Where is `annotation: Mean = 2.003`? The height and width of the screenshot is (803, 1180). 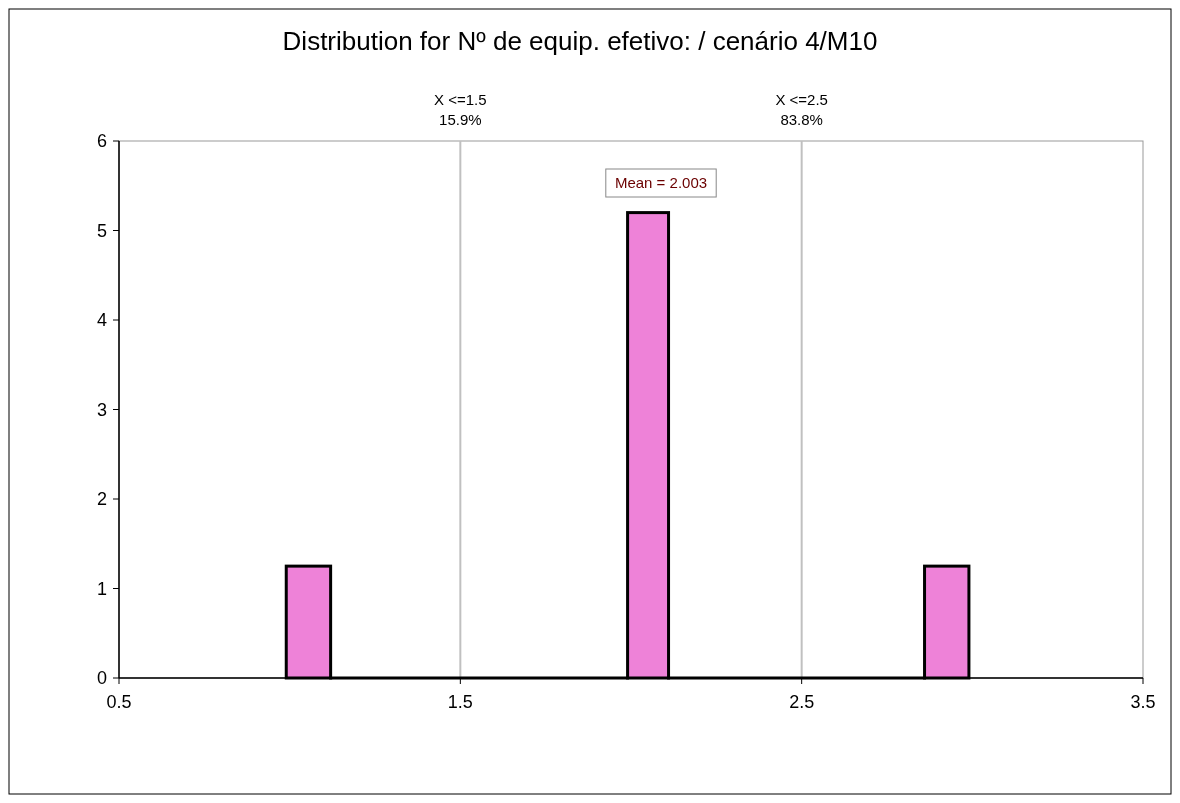 annotation: Mean = 2.003 is located at coordinates (661, 183).